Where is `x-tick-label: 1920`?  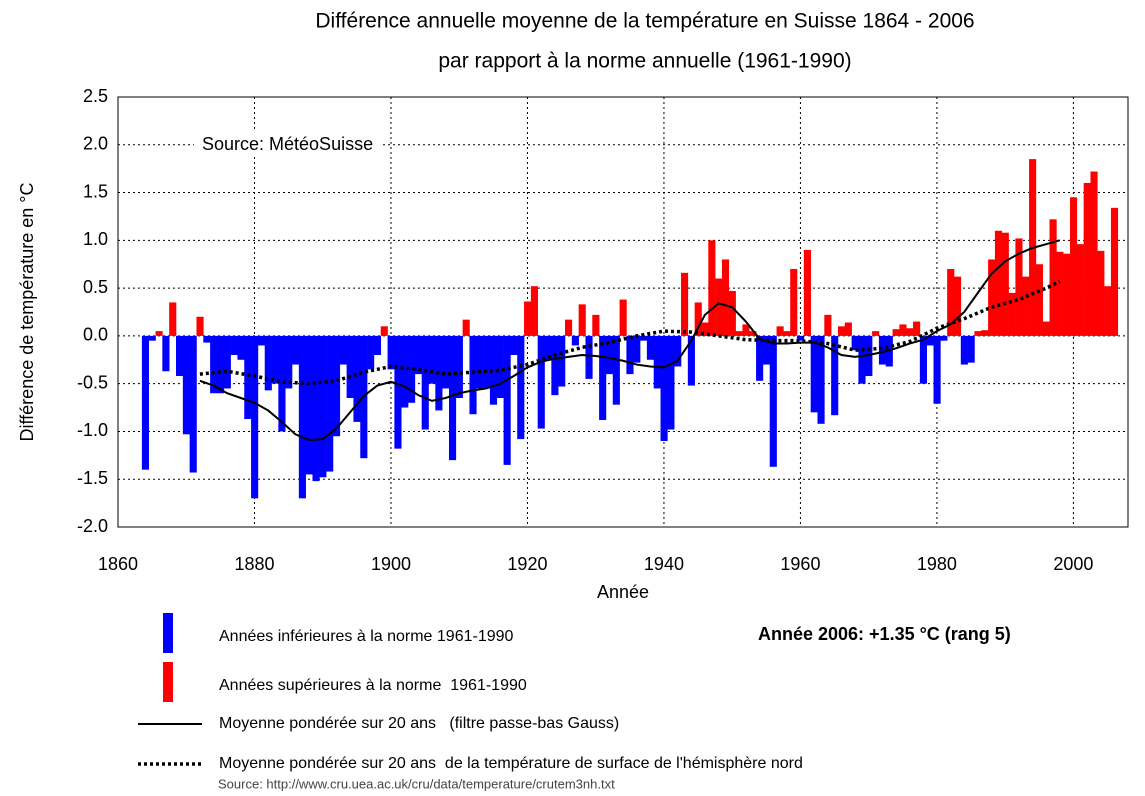
x-tick-label: 1920 is located at coordinates (527, 564).